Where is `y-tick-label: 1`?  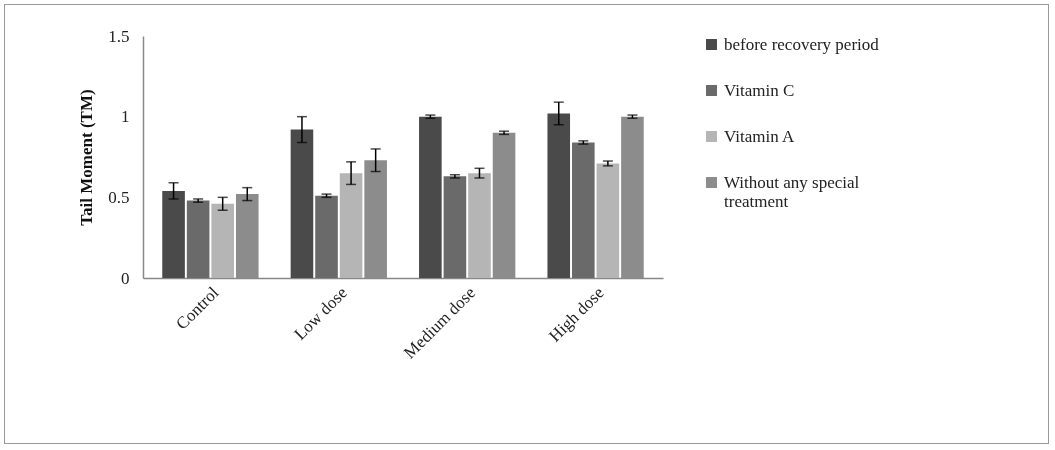 y-tick-label: 1 is located at coordinates (125, 117).